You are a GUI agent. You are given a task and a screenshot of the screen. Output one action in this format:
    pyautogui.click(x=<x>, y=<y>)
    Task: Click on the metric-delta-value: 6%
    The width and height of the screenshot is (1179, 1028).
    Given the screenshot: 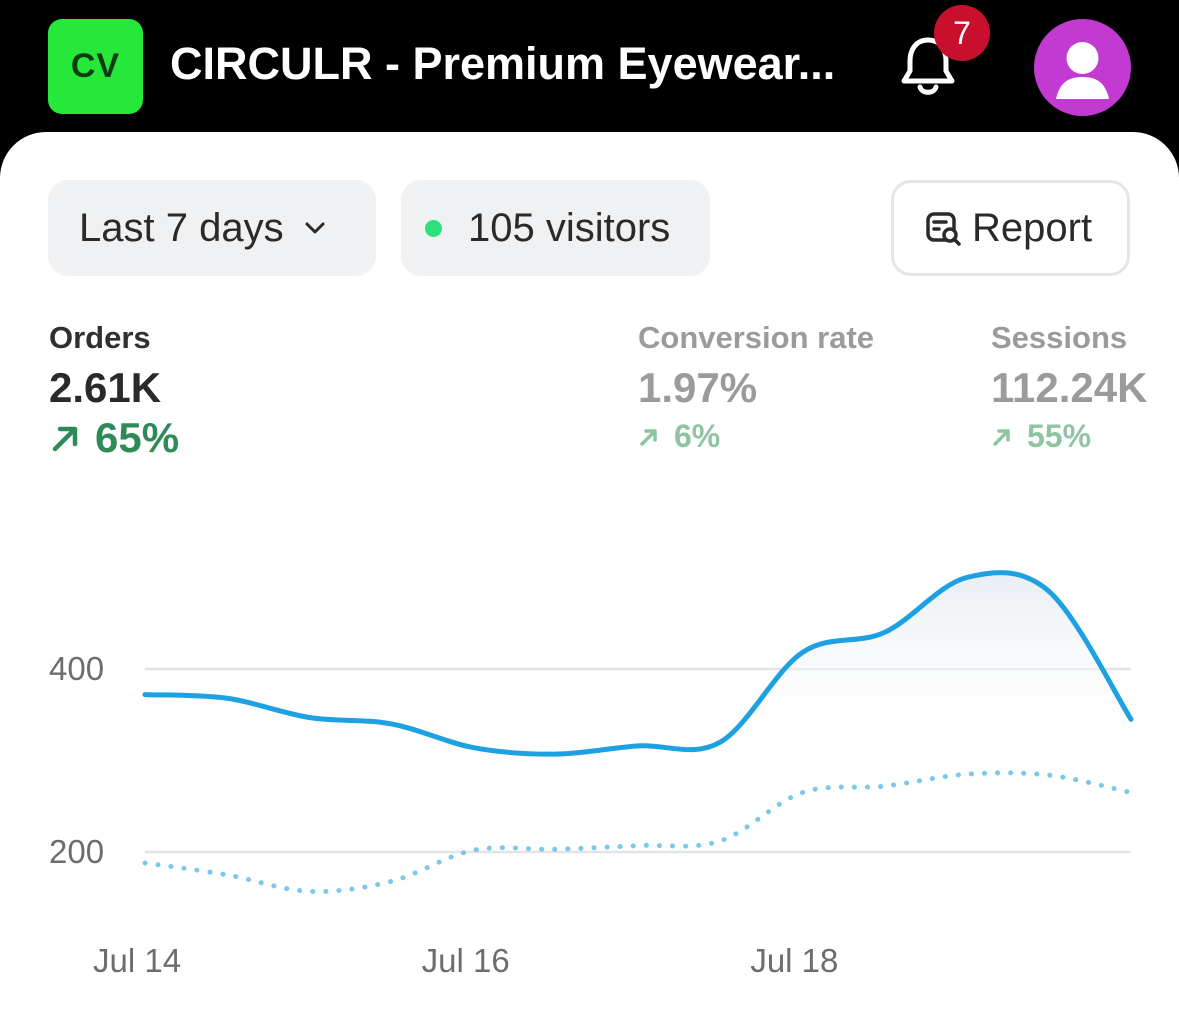 What is the action you would take?
    pyautogui.click(x=697, y=436)
    